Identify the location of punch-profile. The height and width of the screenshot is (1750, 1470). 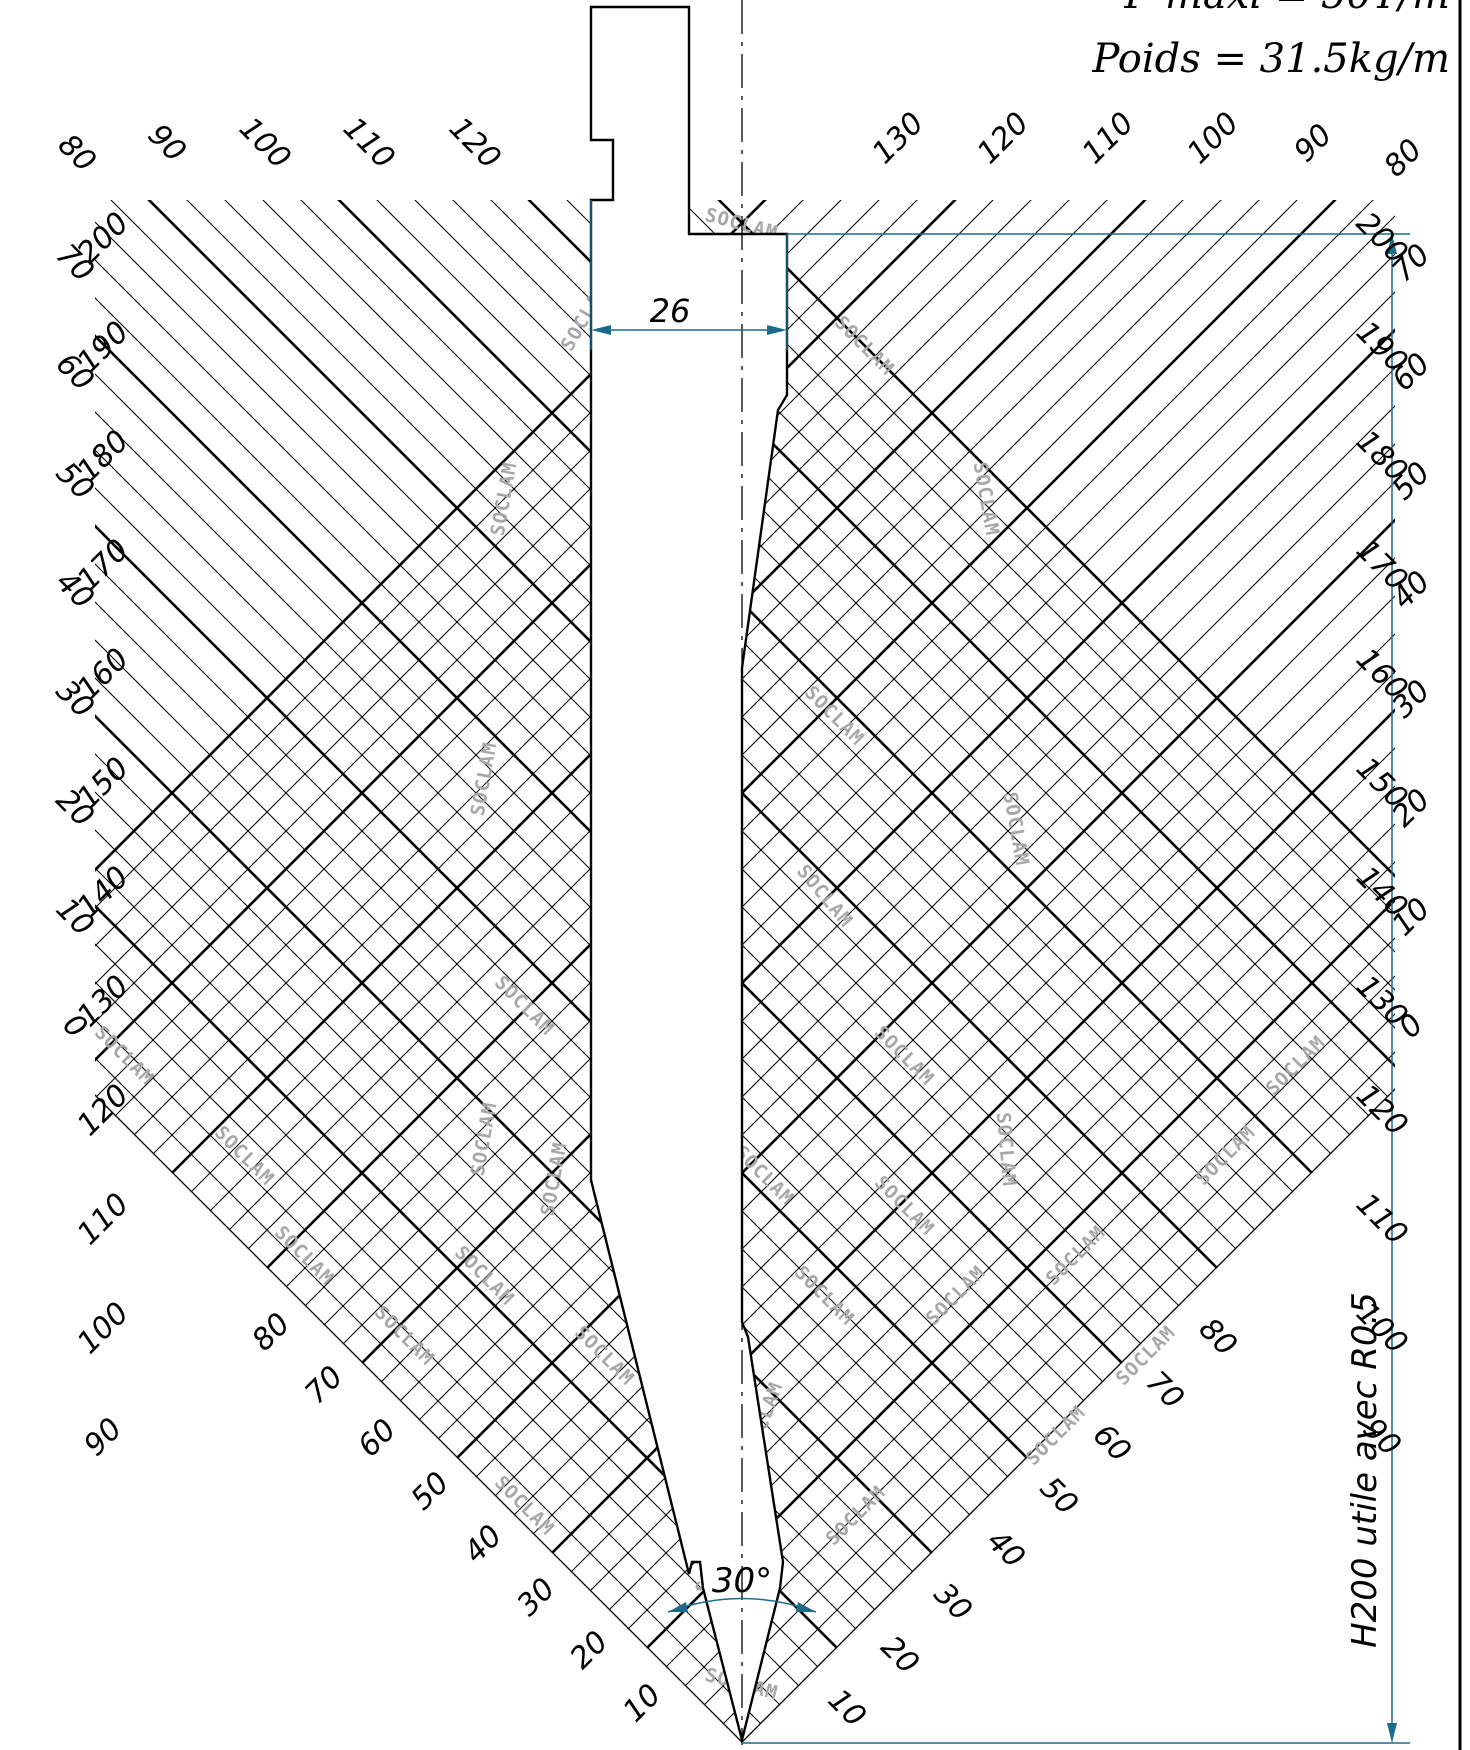
(689, 873).